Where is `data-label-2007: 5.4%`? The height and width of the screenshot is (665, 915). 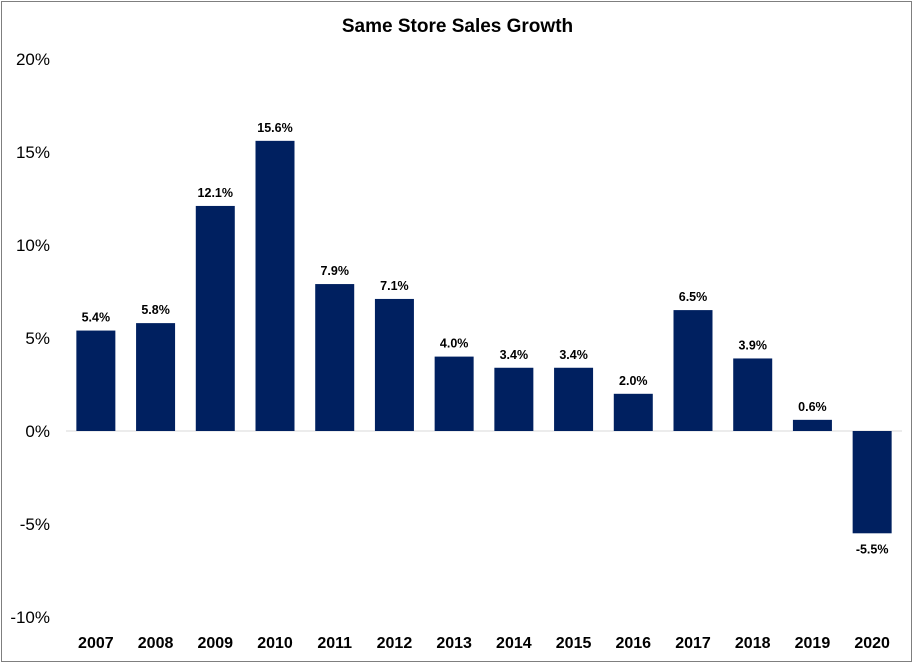 data-label-2007: 5.4% is located at coordinates (96, 318).